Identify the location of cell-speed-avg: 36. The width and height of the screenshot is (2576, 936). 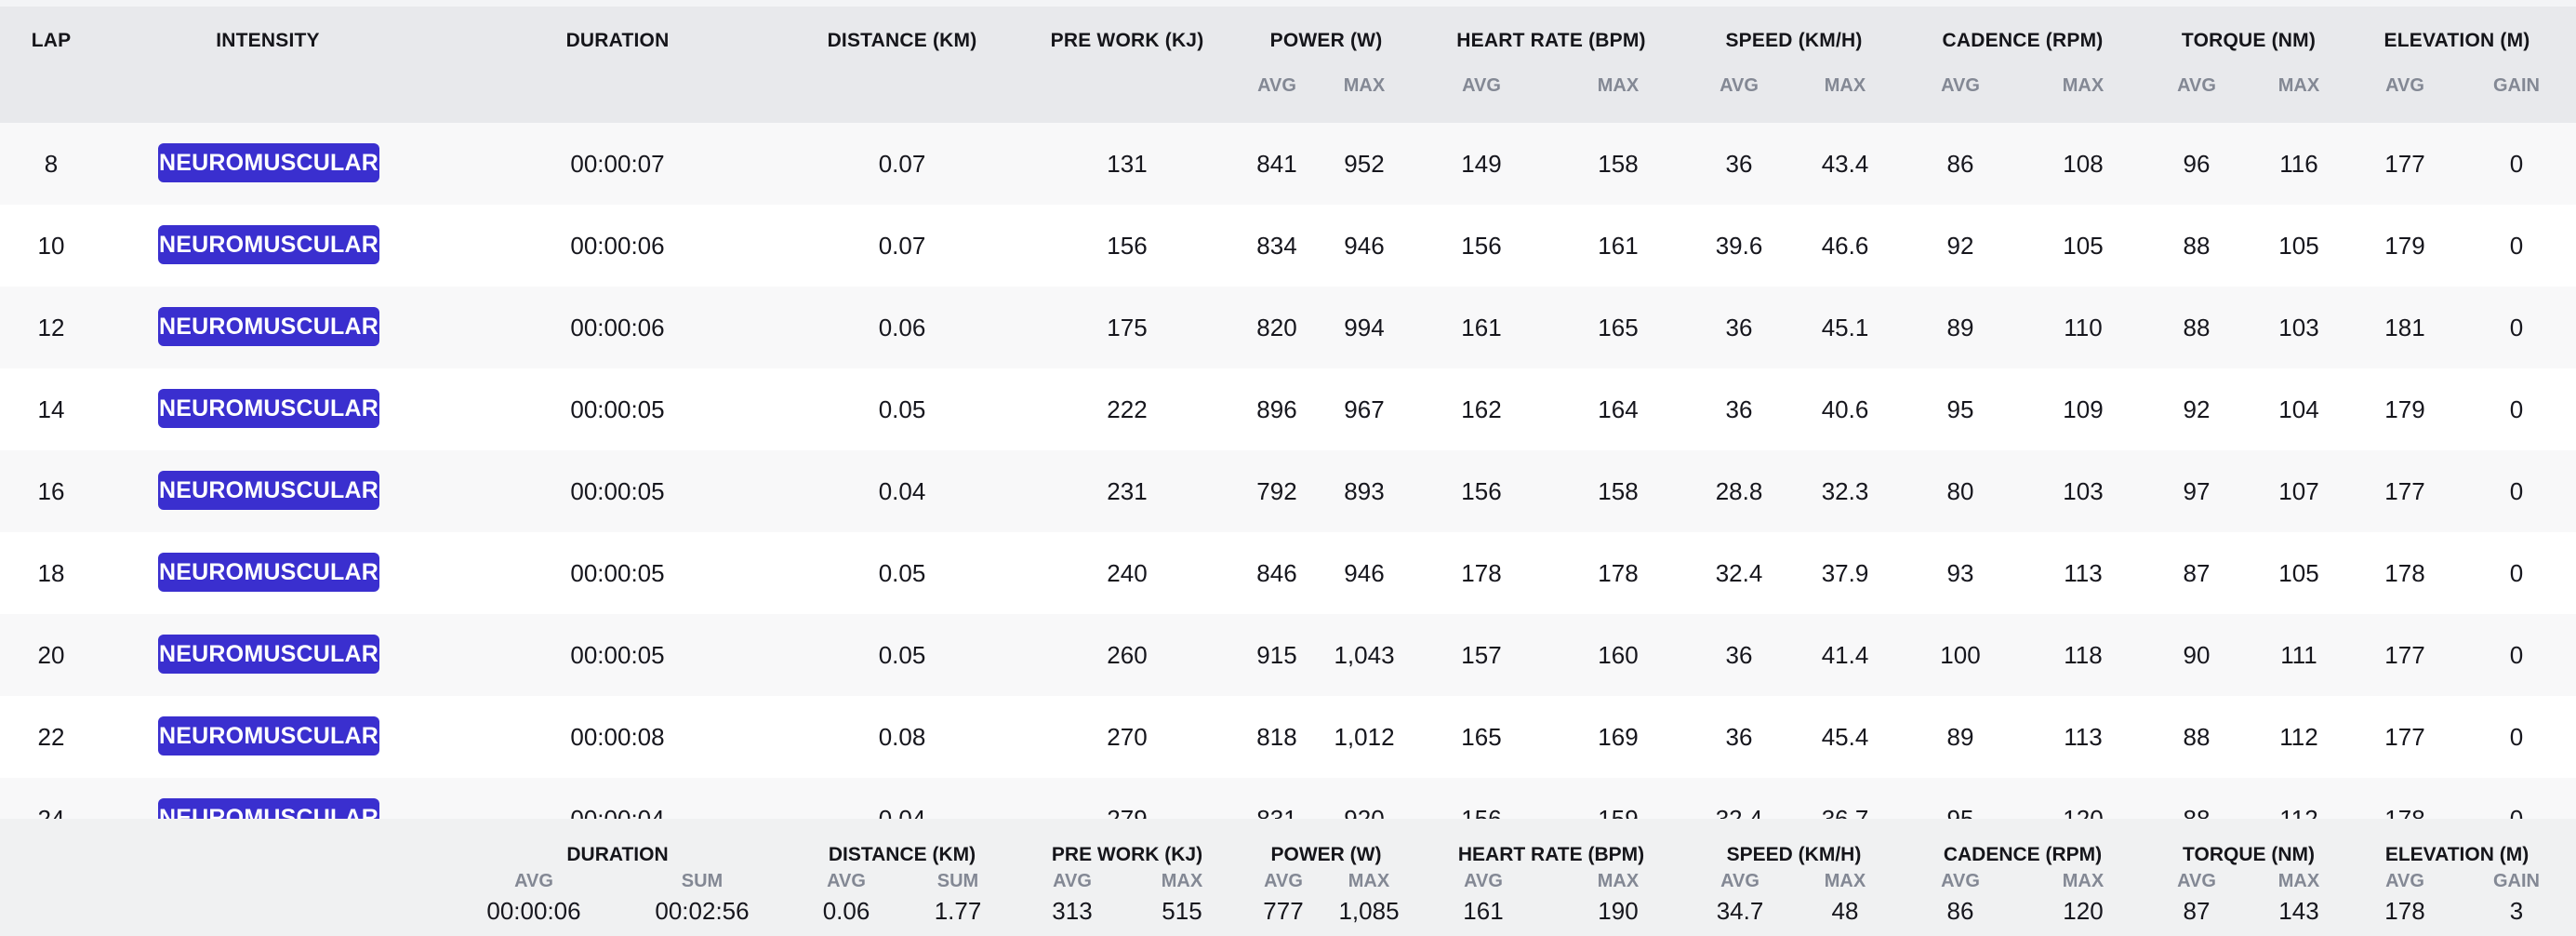
(1739, 655).